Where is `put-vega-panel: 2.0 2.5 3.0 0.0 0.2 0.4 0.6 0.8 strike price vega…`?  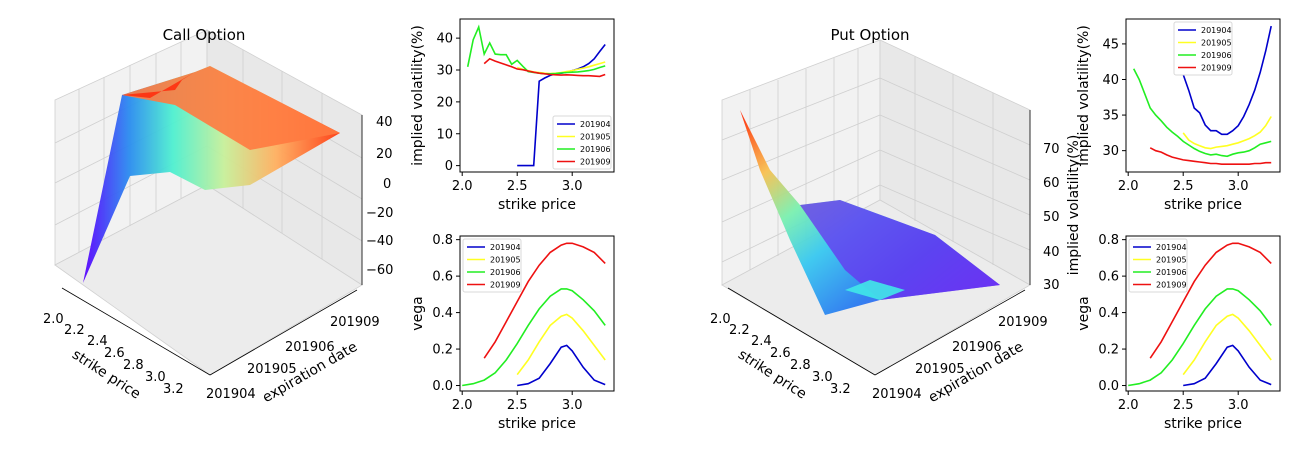
put-vega-panel: 2.0 2.5 3.0 0.0 0.2 0.4 0.6 0.8 strike price vega… is located at coordinates (1178, 332).